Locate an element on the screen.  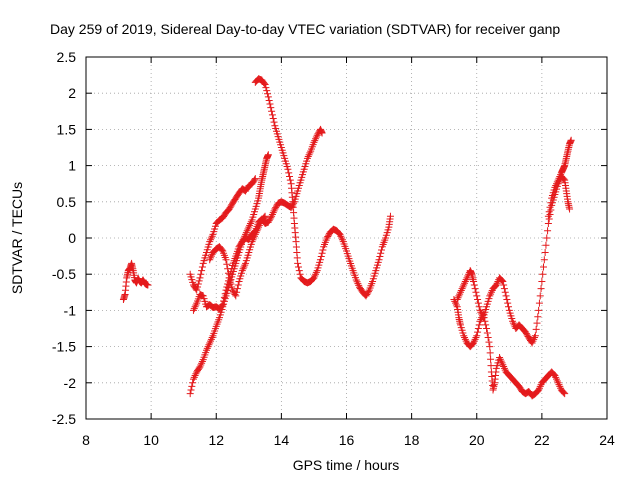
x-tick-label: 20 is located at coordinates (477, 440).